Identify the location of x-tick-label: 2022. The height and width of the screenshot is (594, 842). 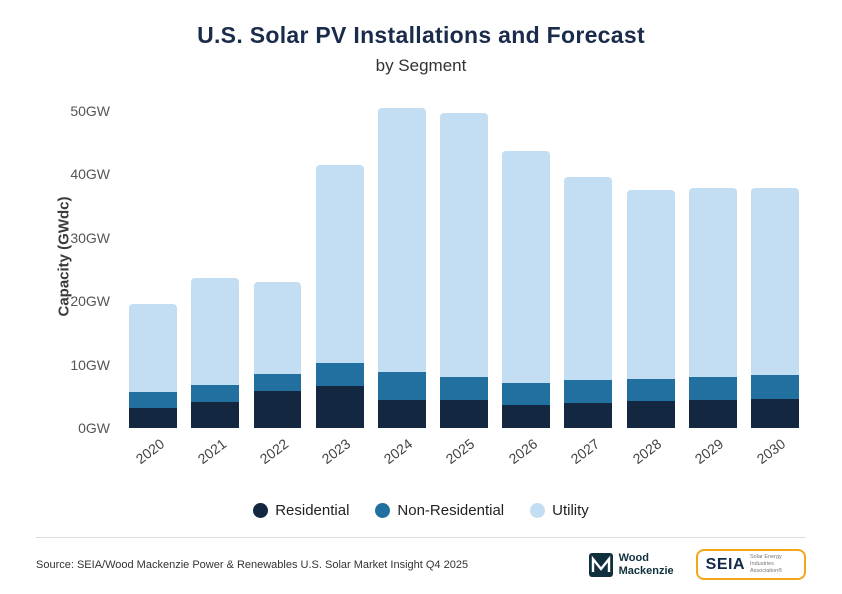
(274, 451).